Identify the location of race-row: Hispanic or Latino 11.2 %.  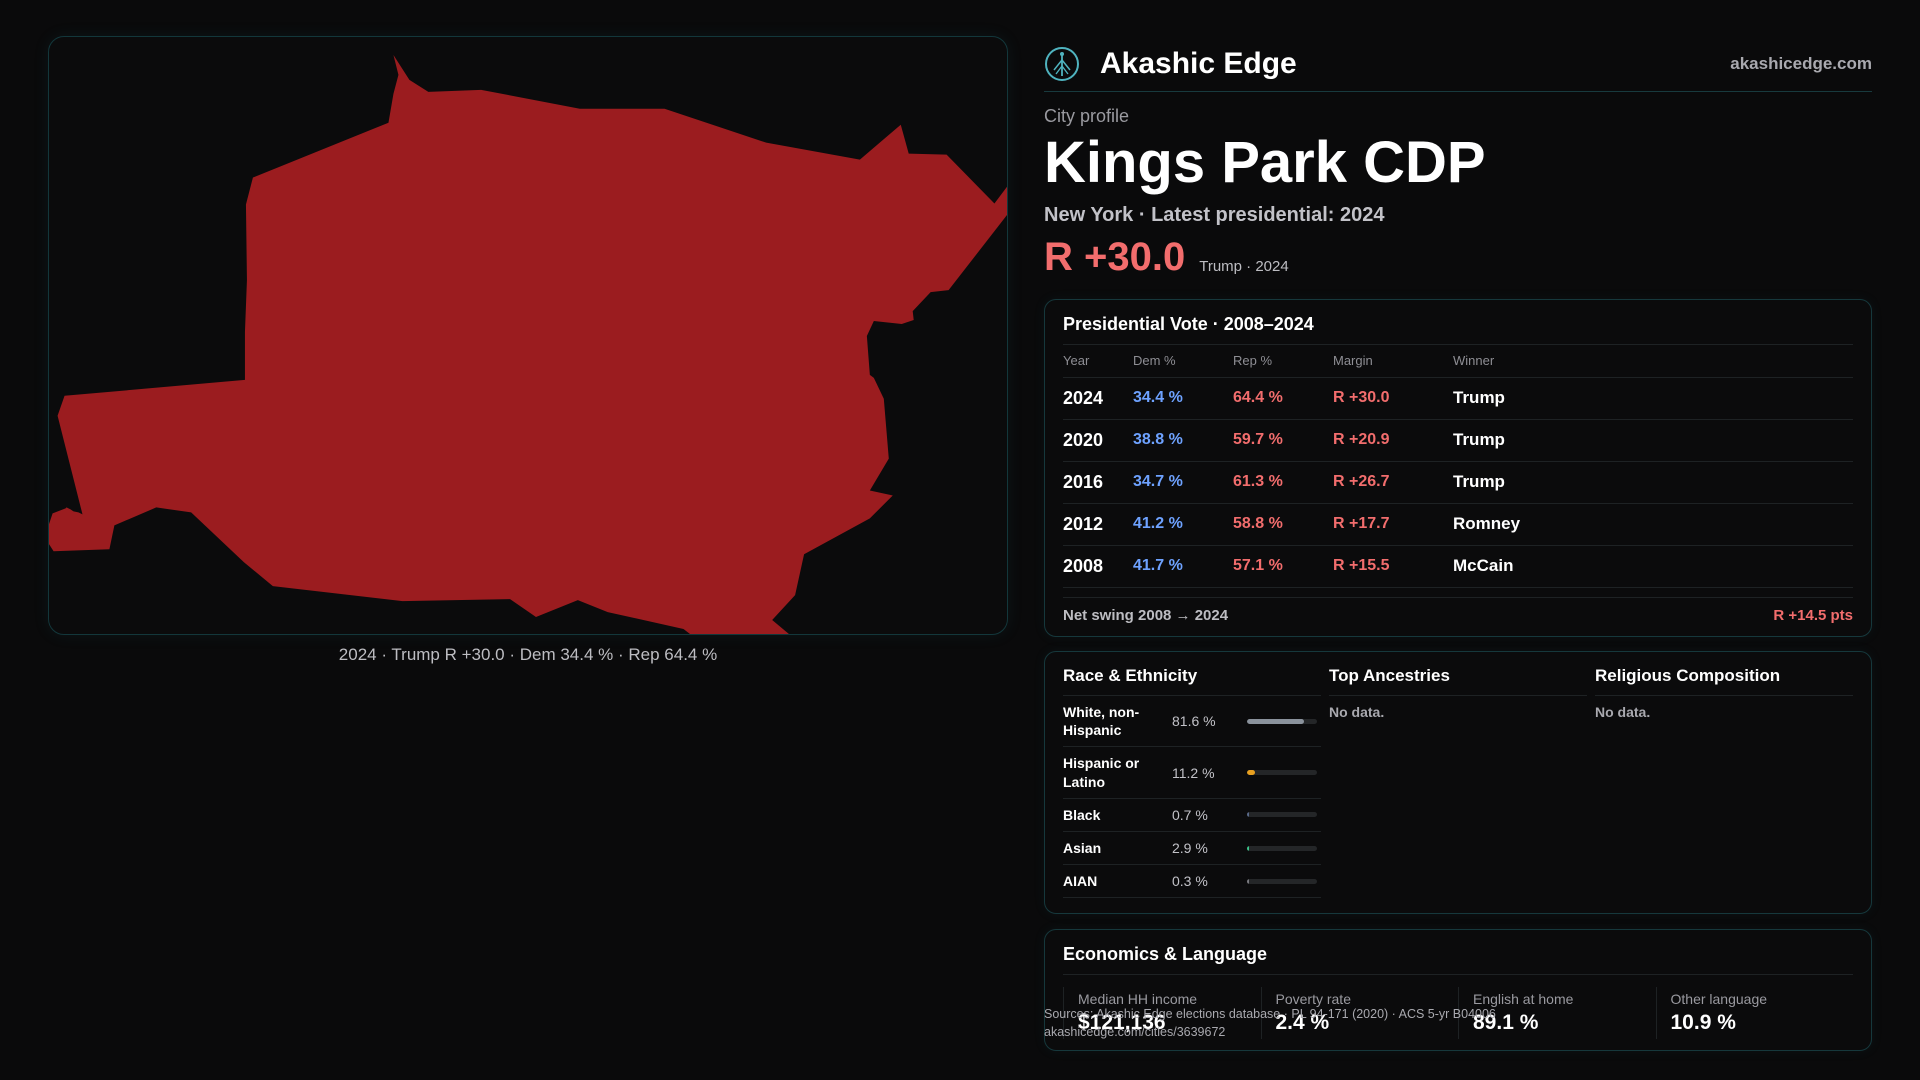
(1192, 773).